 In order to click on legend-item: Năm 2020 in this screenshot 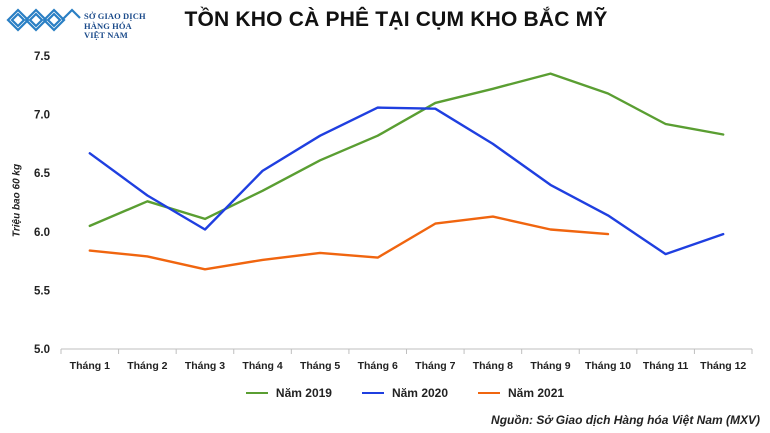, I will do `click(405, 393)`.